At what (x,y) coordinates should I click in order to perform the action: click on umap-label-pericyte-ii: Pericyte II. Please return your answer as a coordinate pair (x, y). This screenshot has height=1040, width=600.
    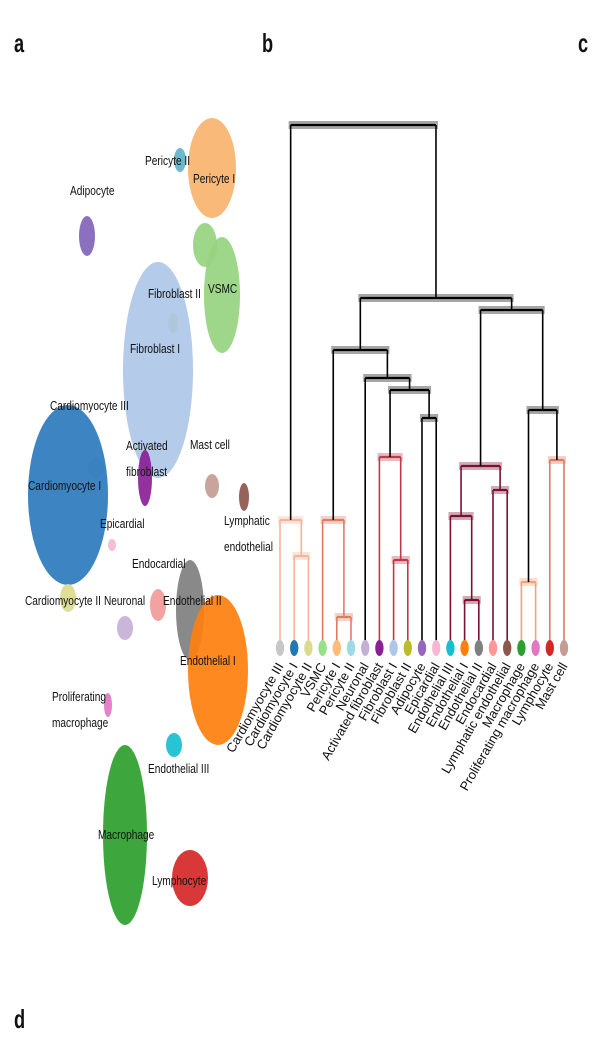
    Looking at the image, I should click on (167, 161).